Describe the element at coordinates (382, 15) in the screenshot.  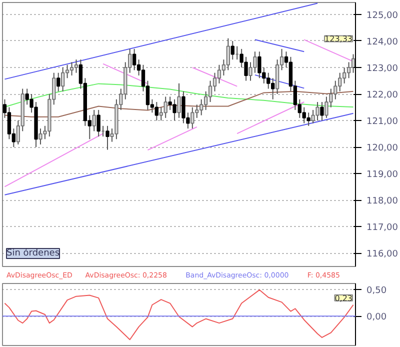
I see `y-tick-label: 125,00` at that location.